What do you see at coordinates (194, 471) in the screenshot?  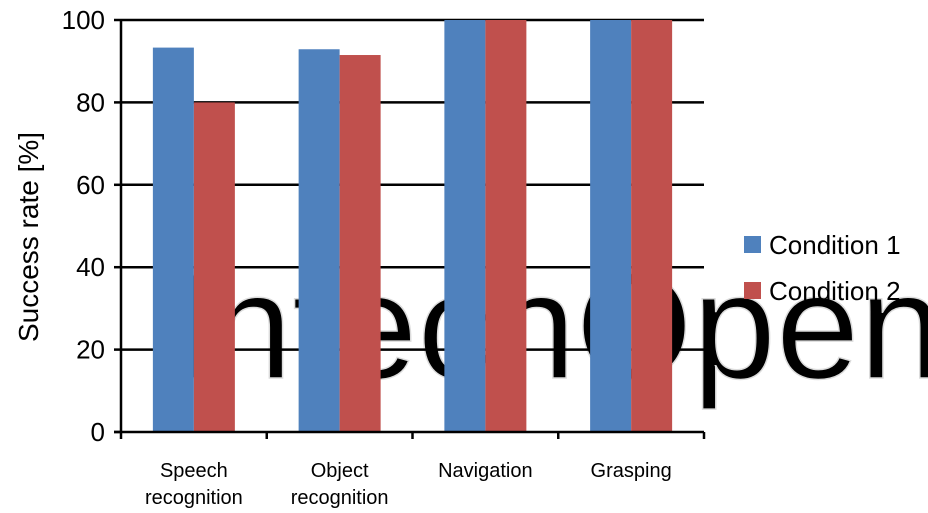 I see `x-tick-label-line: Speech` at bounding box center [194, 471].